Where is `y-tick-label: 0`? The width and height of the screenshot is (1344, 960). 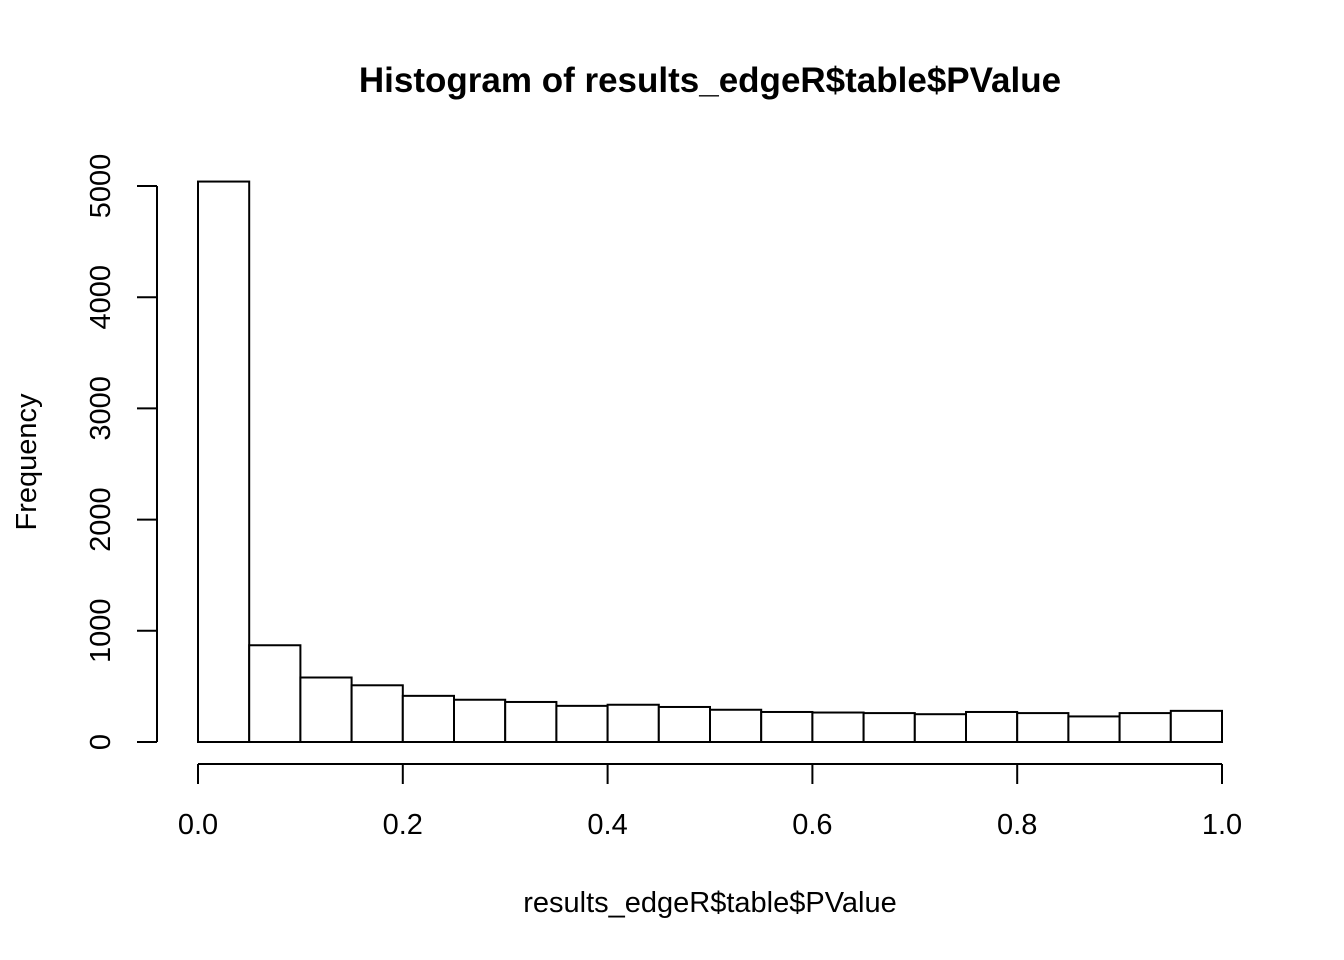
y-tick-label: 0 is located at coordinates (101, 742).